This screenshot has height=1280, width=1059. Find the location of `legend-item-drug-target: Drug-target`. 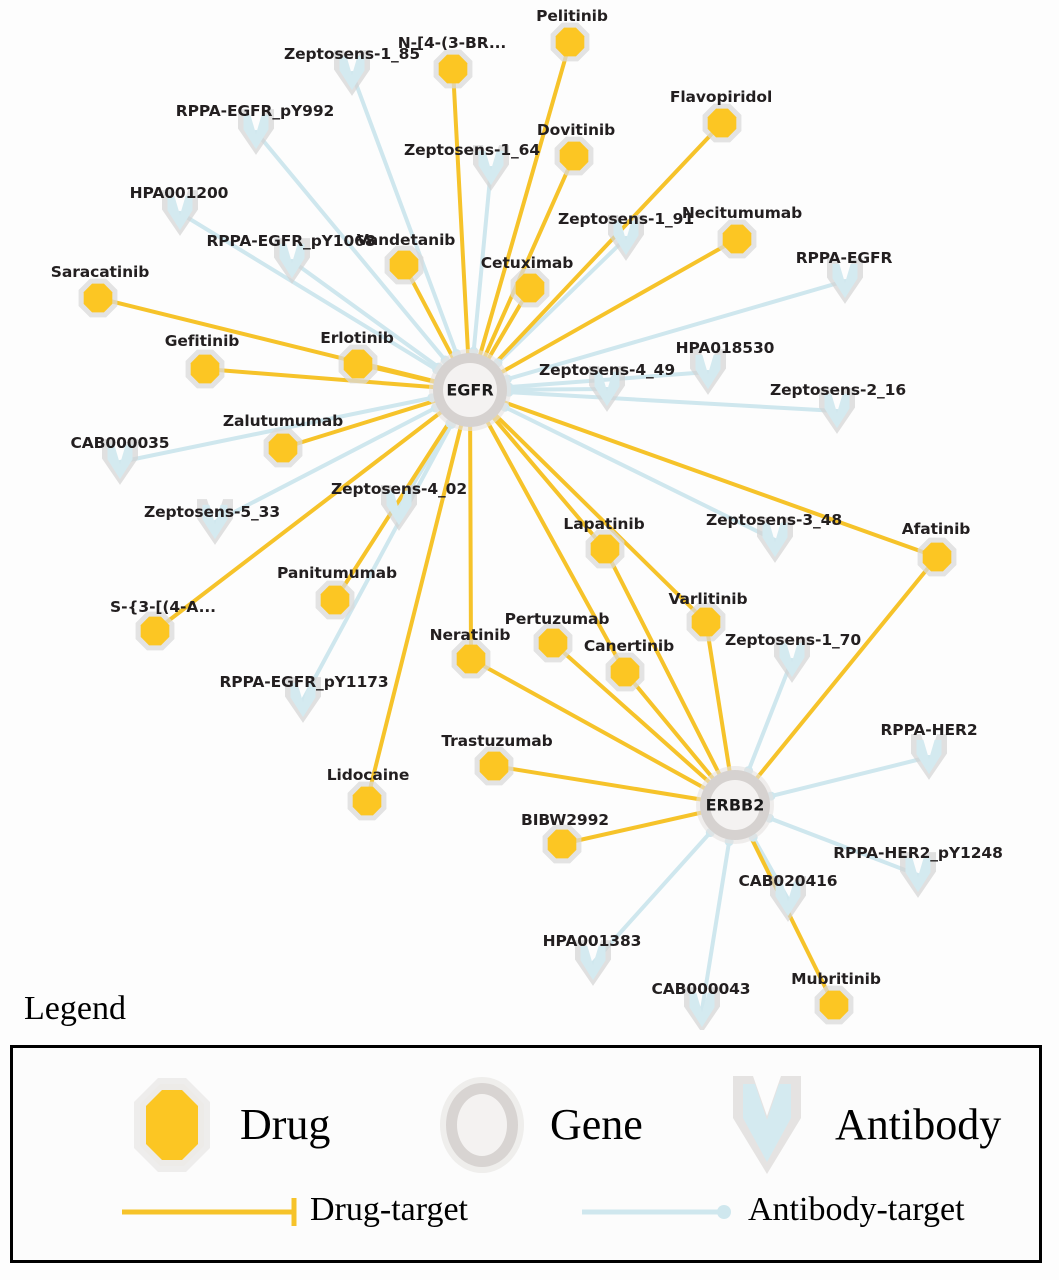

legend-item-drug-target: Drug-target is located at coordinates (293, 1210).